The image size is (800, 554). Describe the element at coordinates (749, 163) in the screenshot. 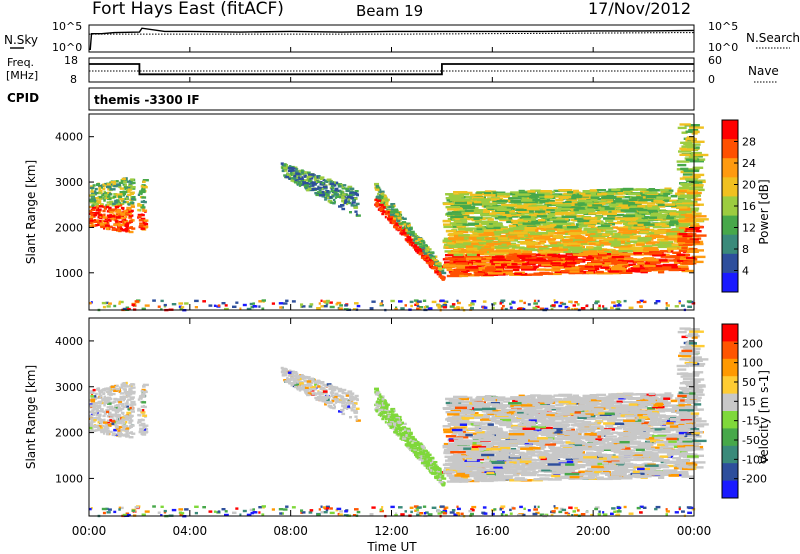

I see `colorbar-tick-label: 24` at that location.